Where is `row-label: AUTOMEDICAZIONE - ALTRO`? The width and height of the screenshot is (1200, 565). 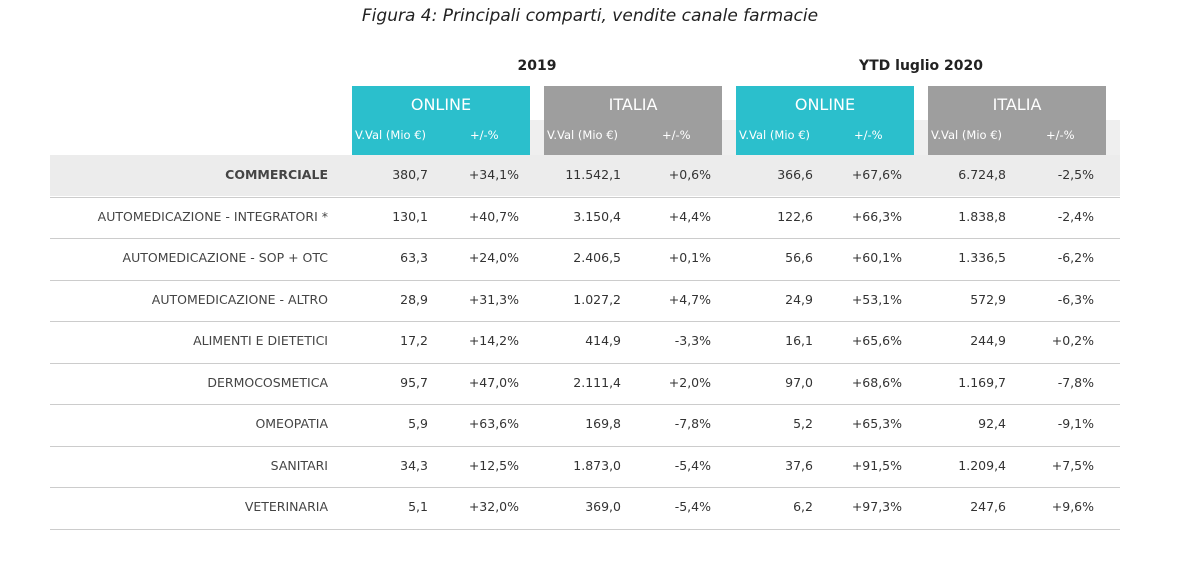
row-label: AUTOMEDICAZIONE - ALTRO is located at coordinates (239, 299).